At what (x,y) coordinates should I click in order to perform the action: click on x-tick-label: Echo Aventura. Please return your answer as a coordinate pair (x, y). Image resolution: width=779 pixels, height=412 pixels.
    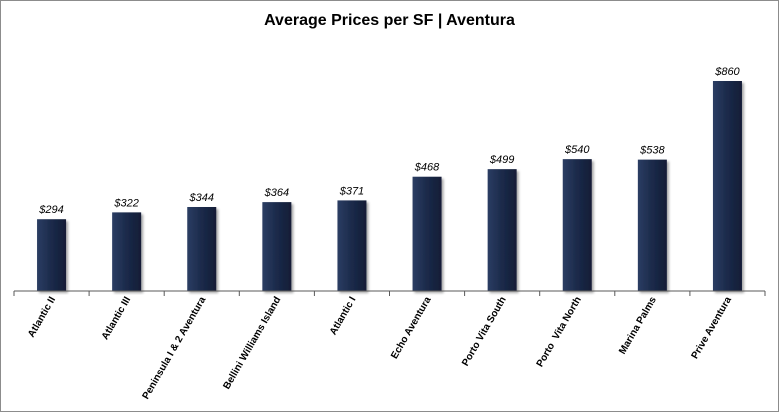
    Looking at the image, I should click on (411, 328).